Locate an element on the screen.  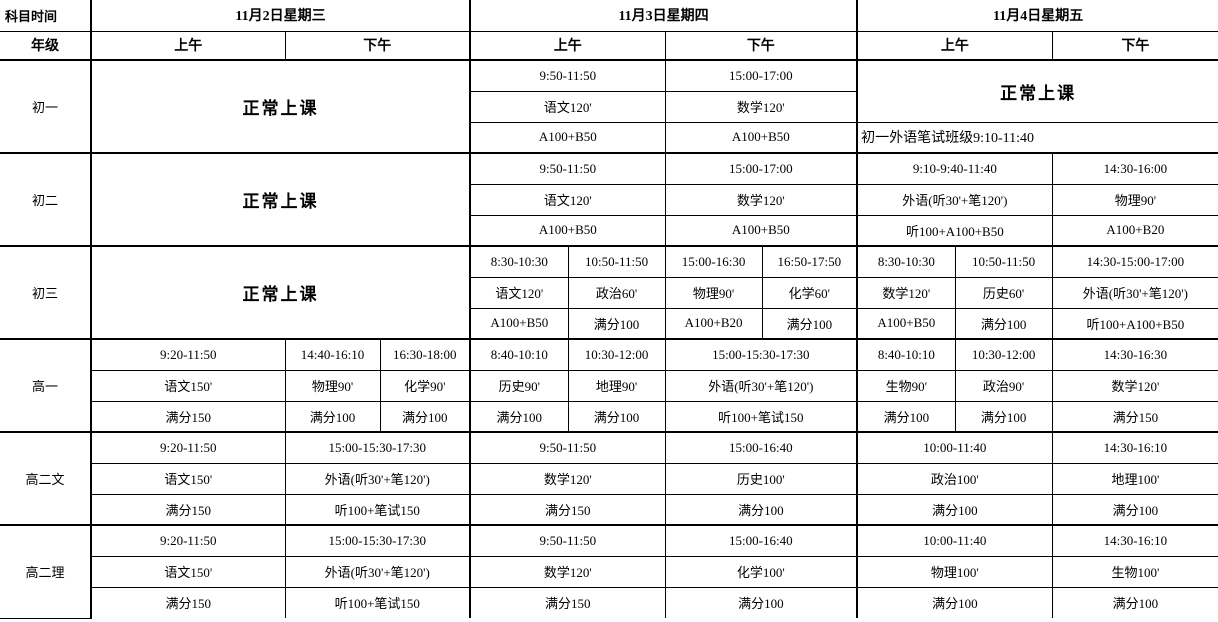
corner-subject-time: 科目时间 is located at coordinates (46, 16).